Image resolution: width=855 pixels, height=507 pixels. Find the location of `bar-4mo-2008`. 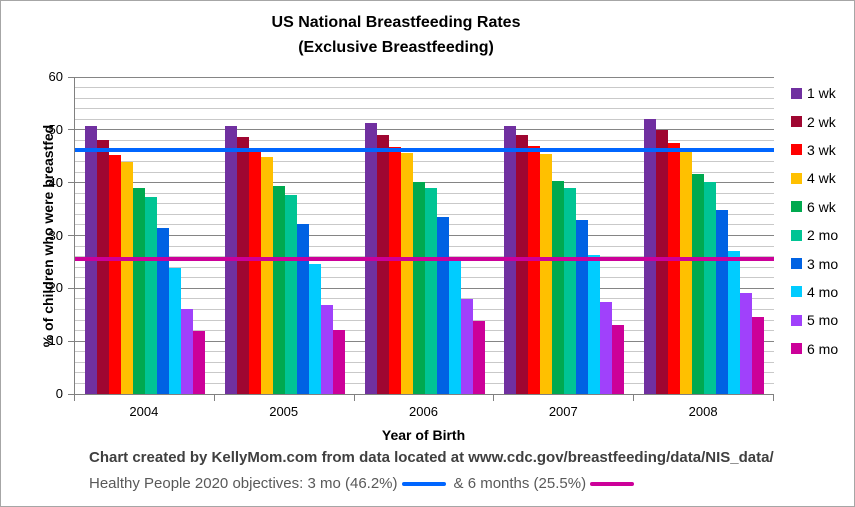

bar-4mo-2008 is located at coordinates (734, 322).